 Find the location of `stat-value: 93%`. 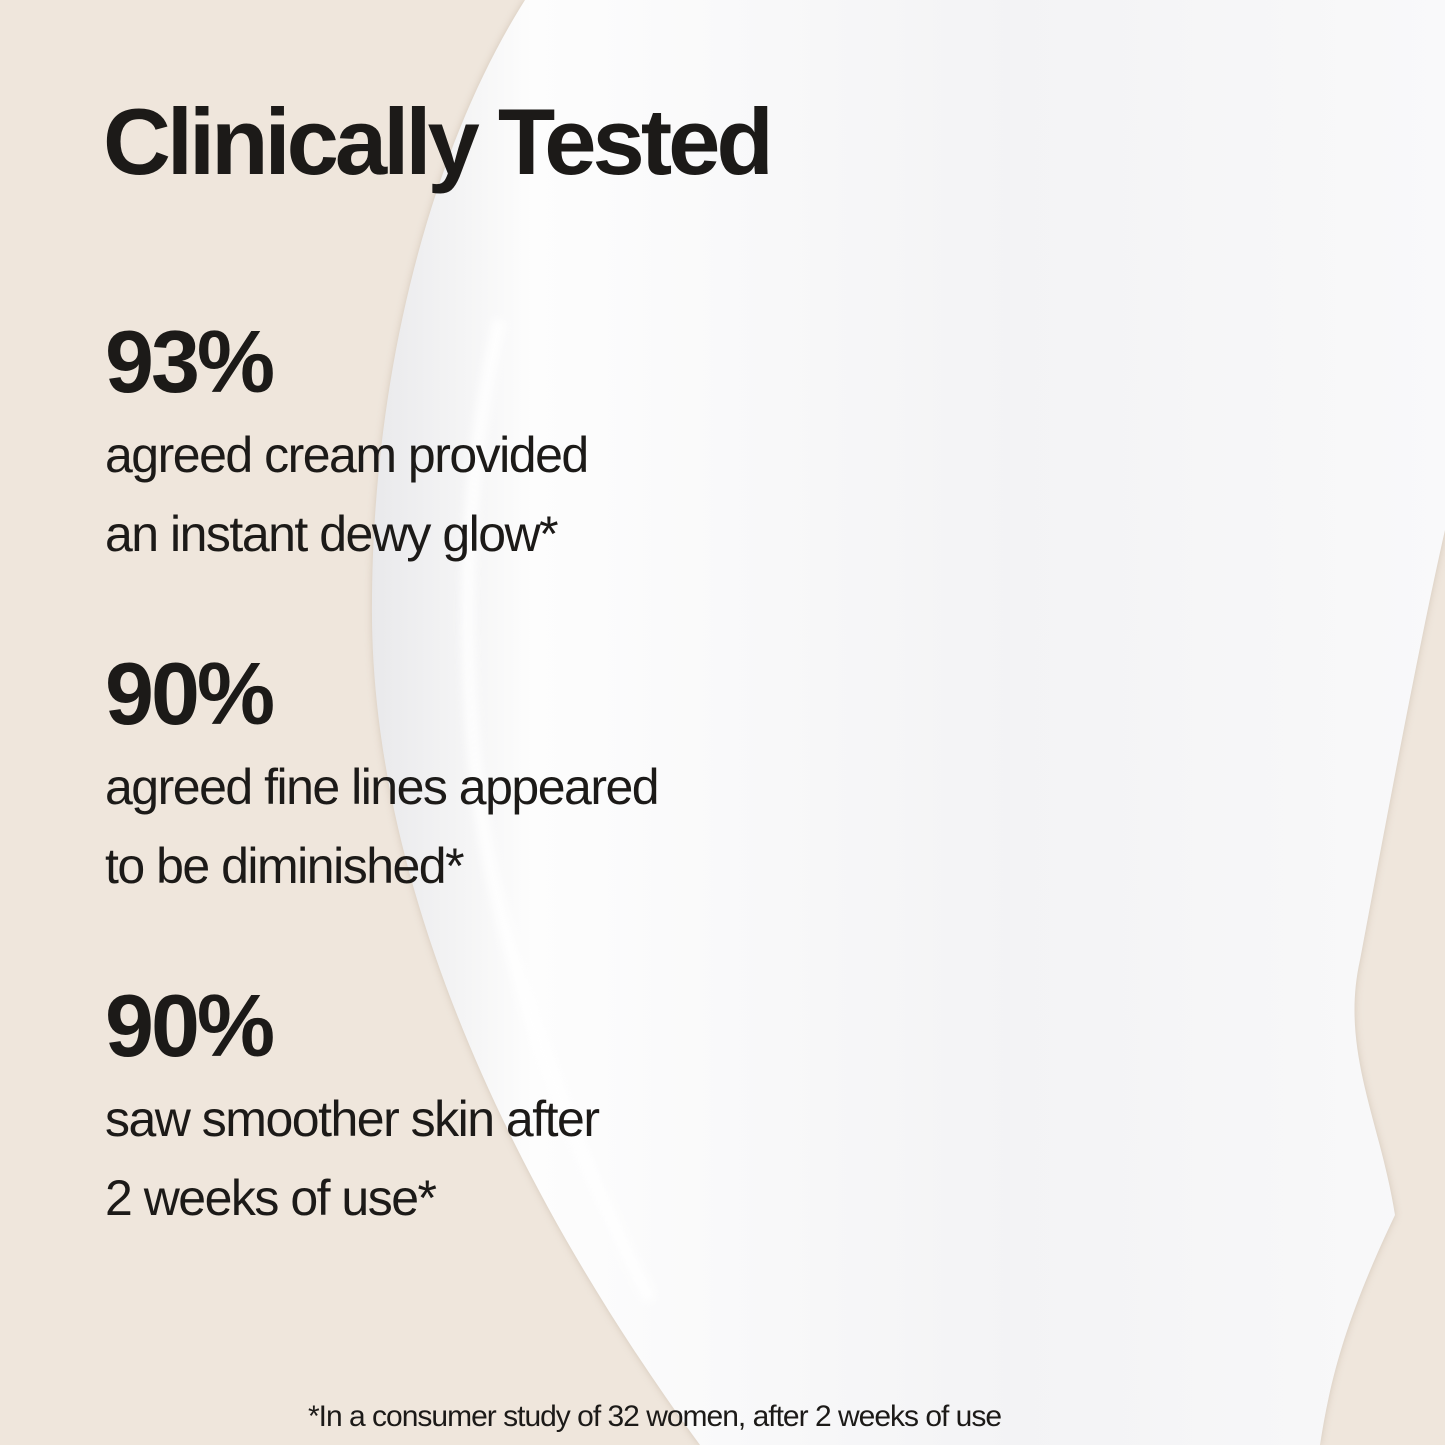

stat-value: 93% is located at coordinates (190, 361).